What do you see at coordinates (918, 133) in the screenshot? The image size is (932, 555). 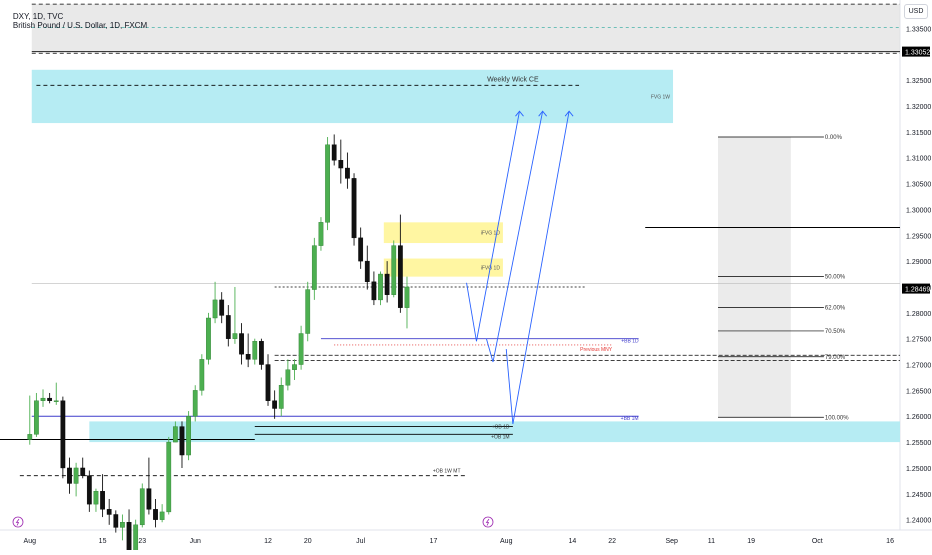 I see `y-tick-15: 1.31500` at bounding box center [918, 133].